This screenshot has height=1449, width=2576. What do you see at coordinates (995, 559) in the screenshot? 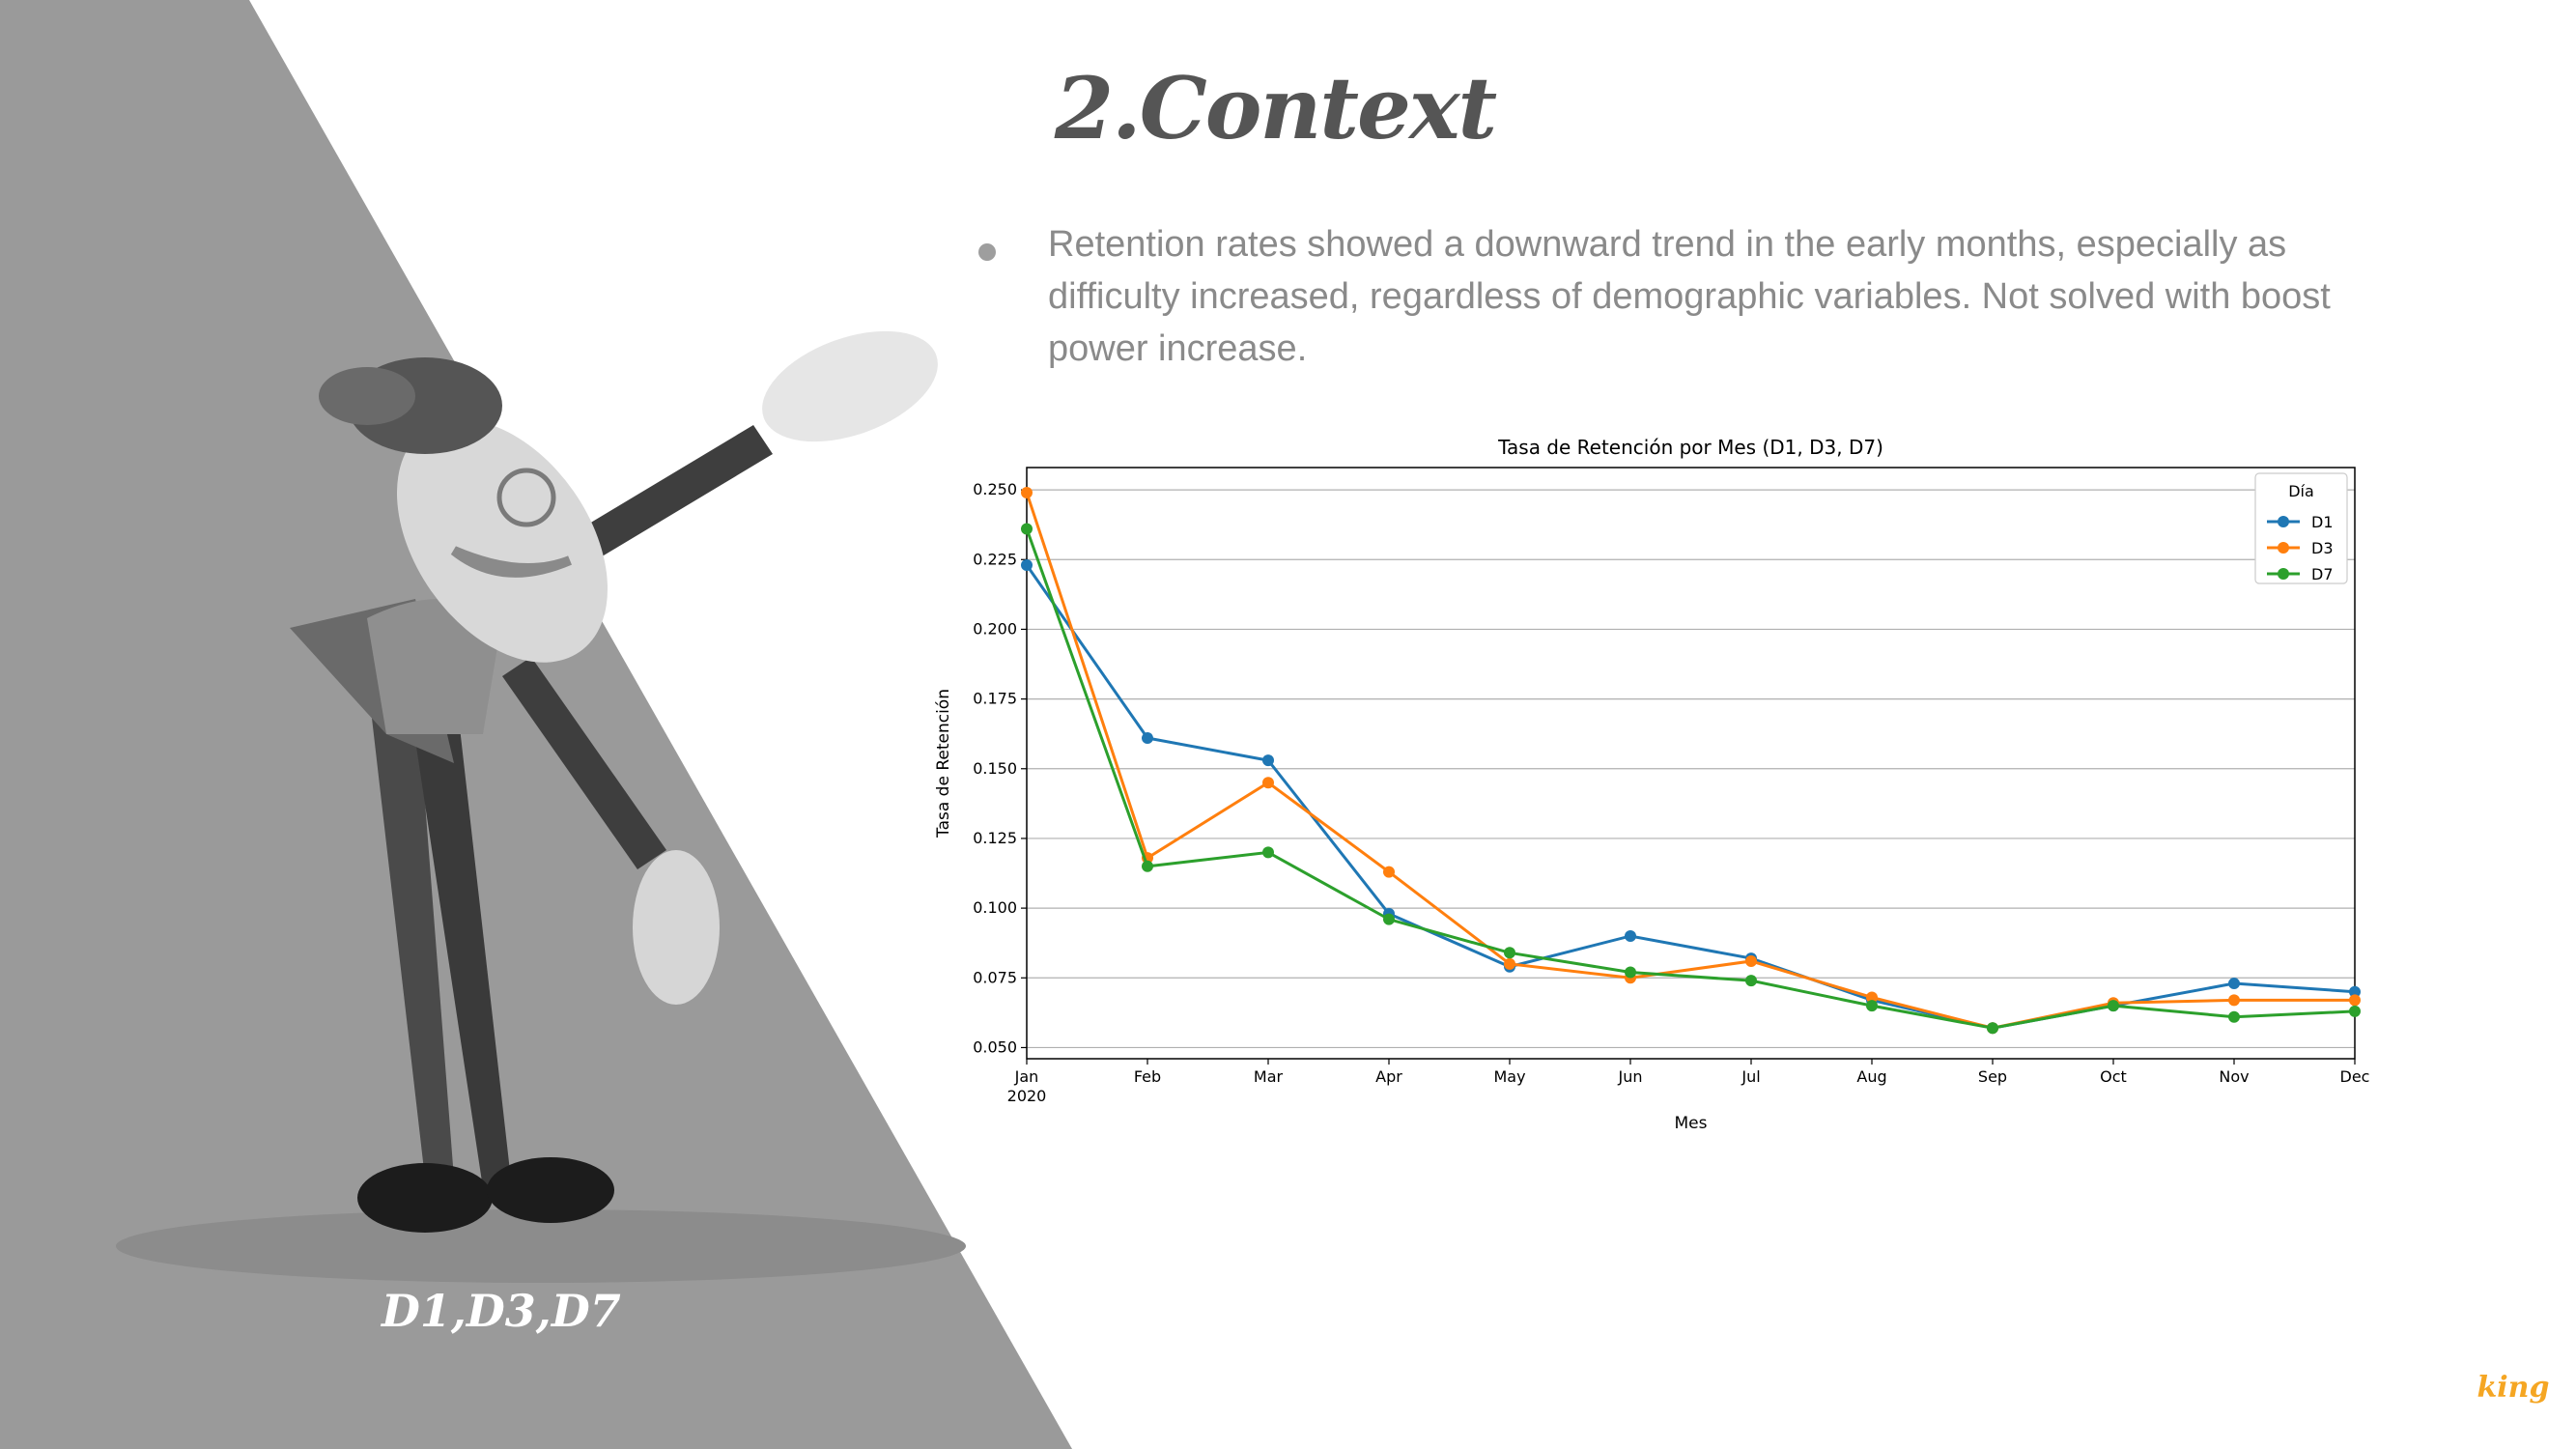
I see `y-tick-label: 0.225` at bounding box center [995, 559].